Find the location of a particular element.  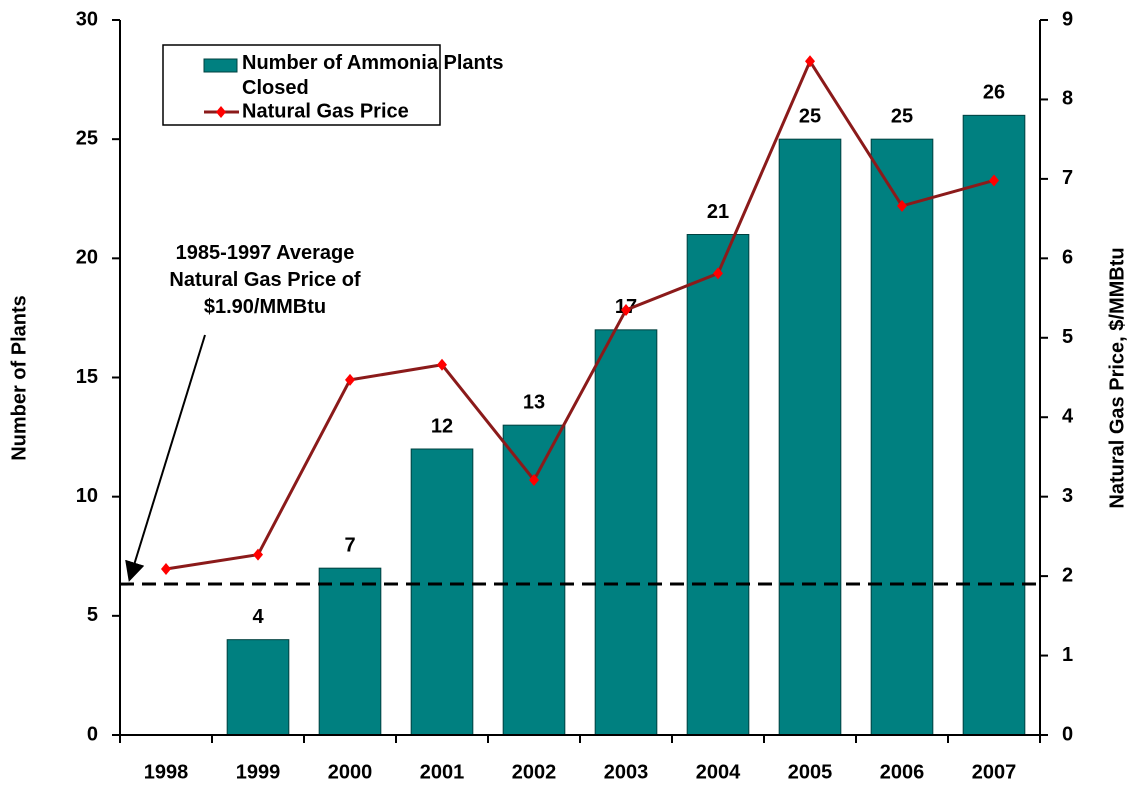

y2-tick-label: 6 is located at coordinates (1067, 258).